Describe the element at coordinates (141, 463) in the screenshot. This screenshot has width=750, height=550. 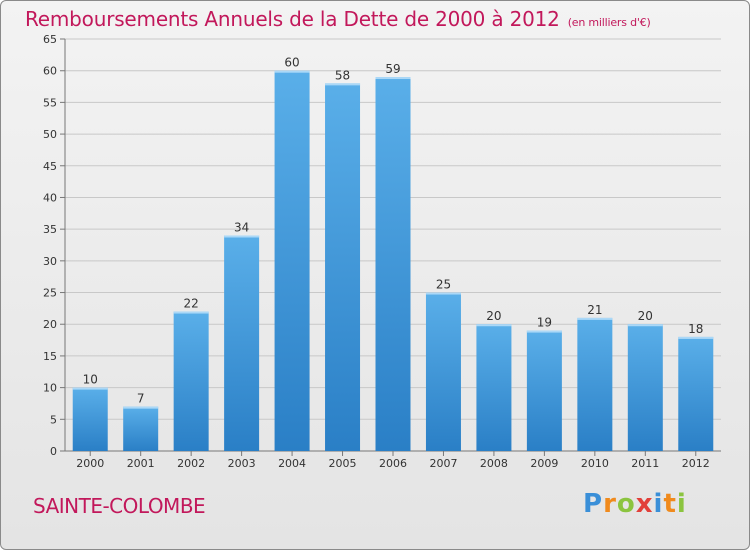
I see `x-tick-label: 2001` at that location.